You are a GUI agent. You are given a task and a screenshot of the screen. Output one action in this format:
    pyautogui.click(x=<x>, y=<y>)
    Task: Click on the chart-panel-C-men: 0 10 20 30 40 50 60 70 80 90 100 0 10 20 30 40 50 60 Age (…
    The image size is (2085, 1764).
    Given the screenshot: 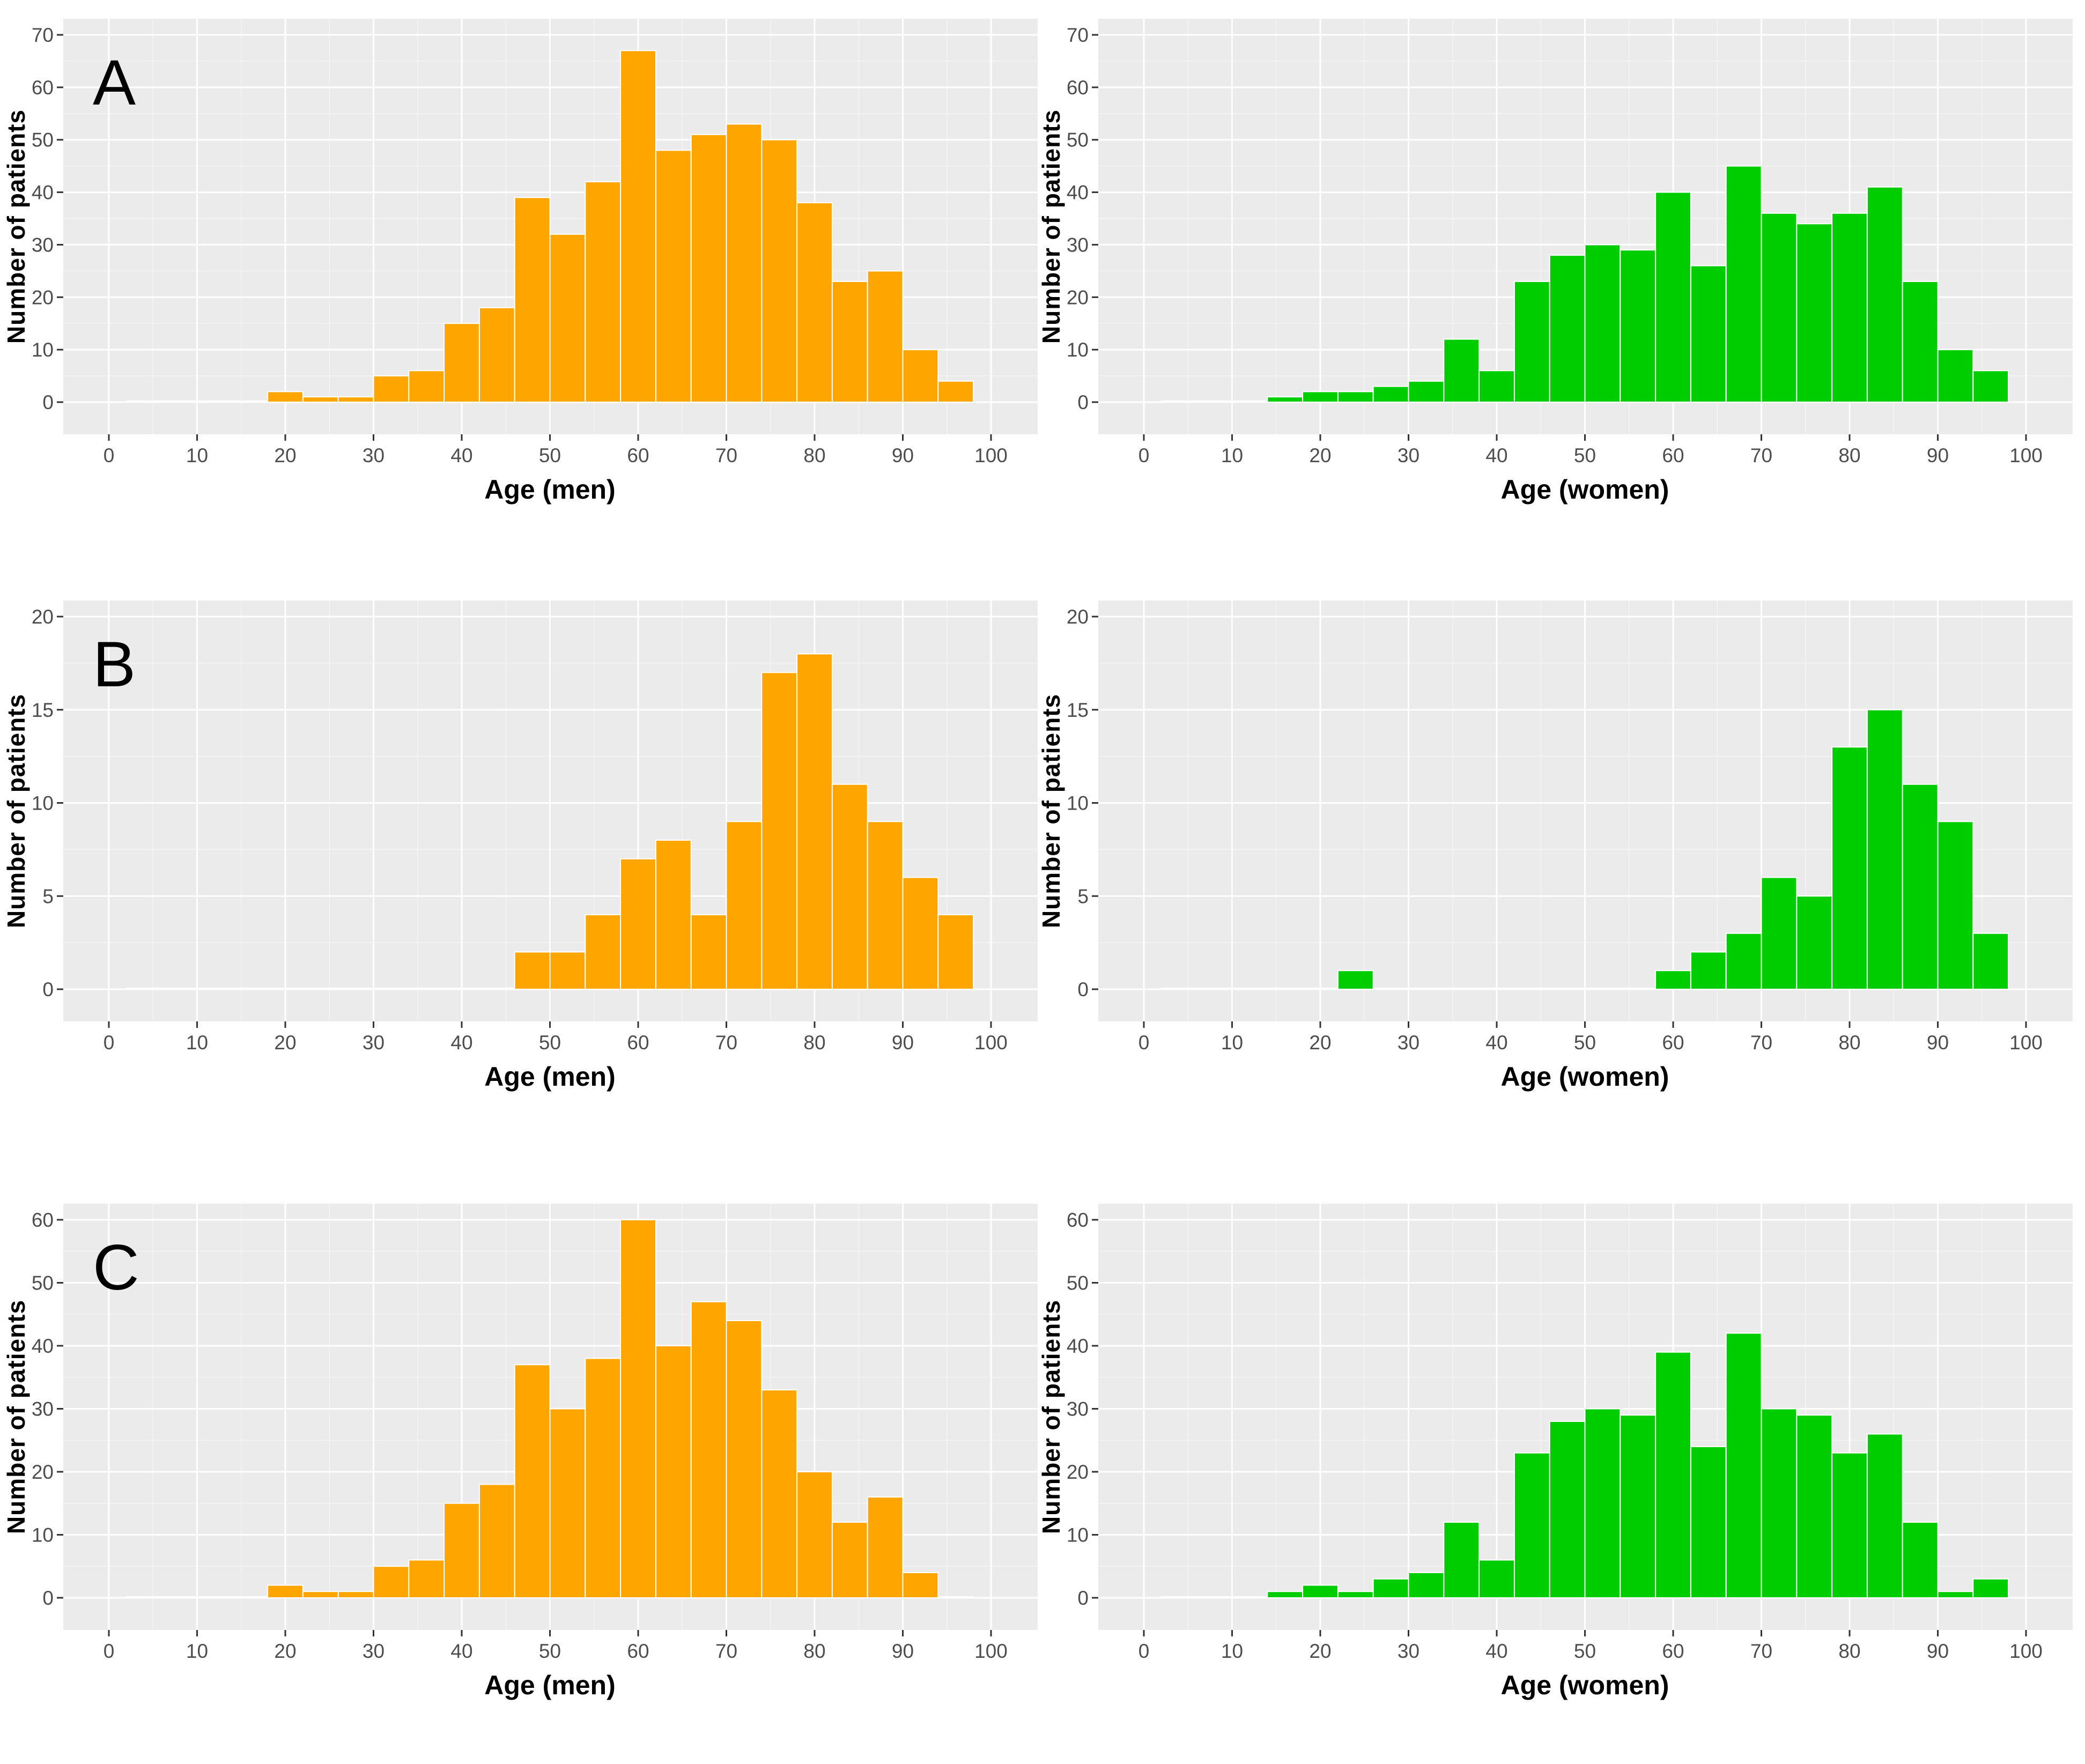 What is the action you would take?
    pyautogui.click(x=520, y=1452)
    